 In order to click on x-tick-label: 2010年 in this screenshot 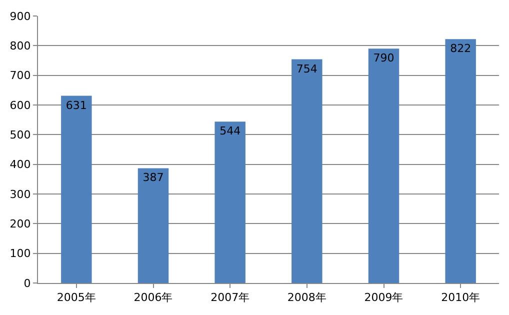, I will do `click(460, 297)`.